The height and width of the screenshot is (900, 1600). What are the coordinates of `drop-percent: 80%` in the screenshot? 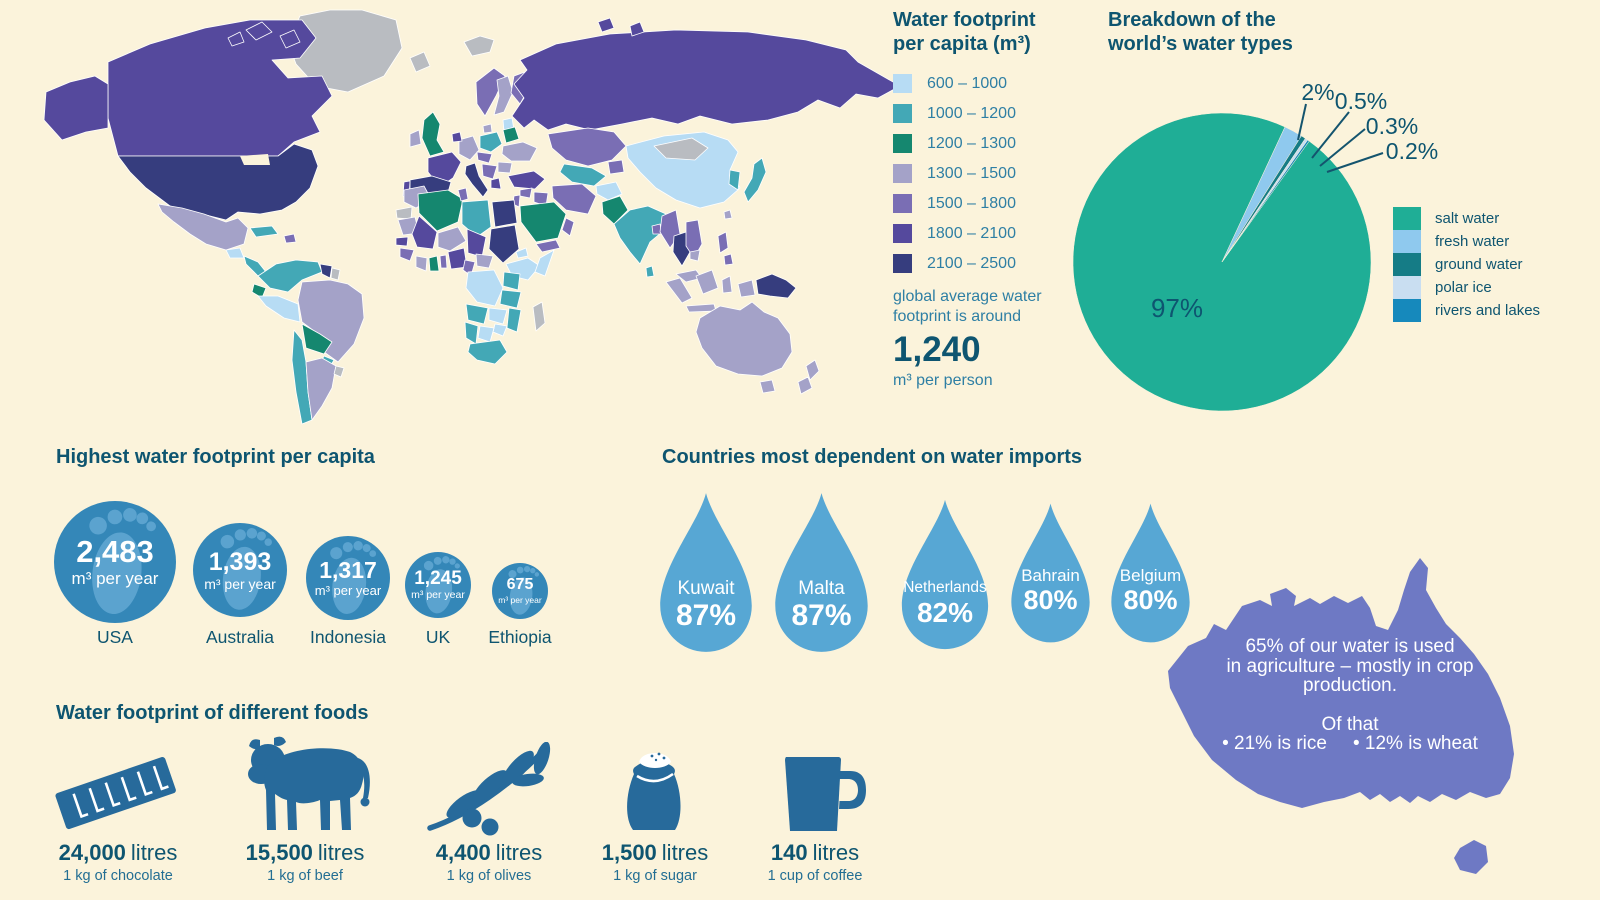 It's located at (1150, 600).